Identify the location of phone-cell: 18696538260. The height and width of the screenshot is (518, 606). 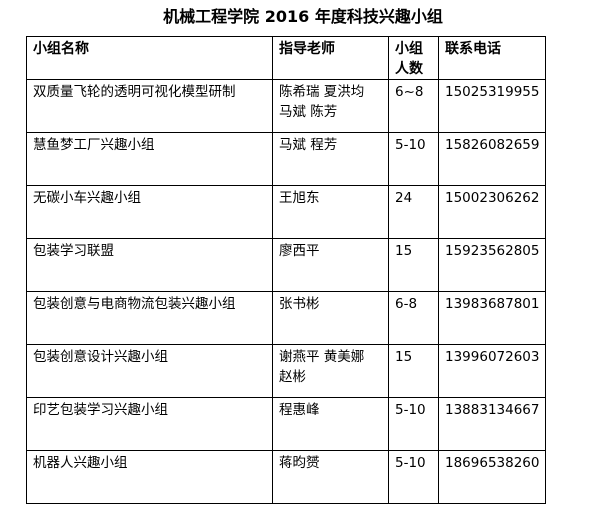
(492, 477).